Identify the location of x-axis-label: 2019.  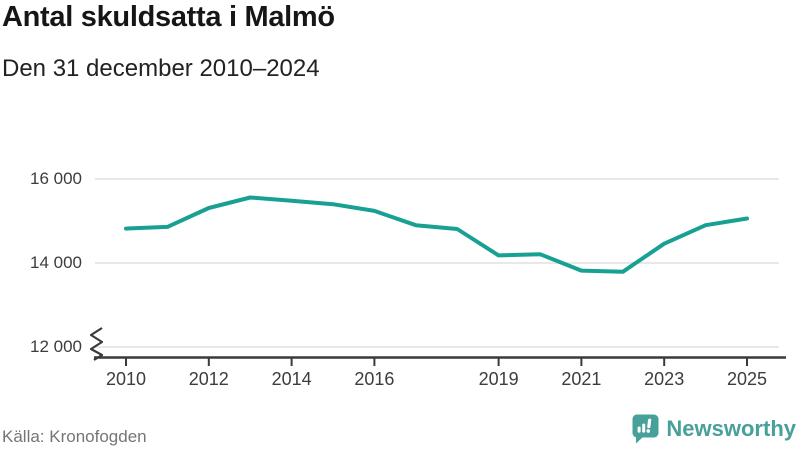
(498, 379).